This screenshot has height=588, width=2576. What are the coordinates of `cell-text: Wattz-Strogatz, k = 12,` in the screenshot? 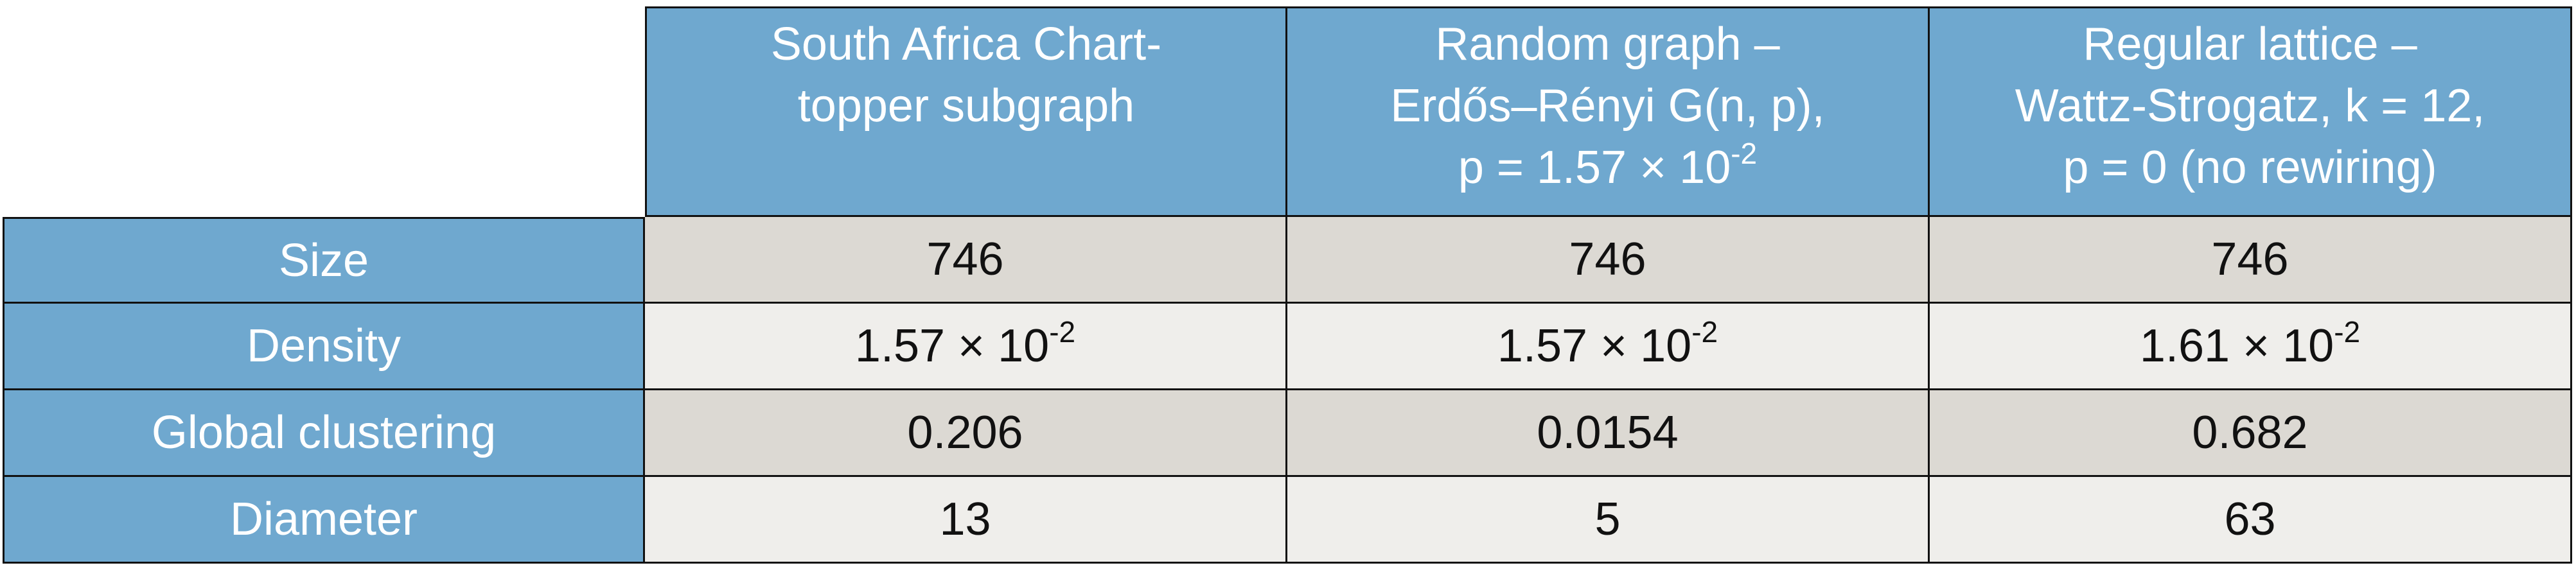 It's located at (2250, 106).